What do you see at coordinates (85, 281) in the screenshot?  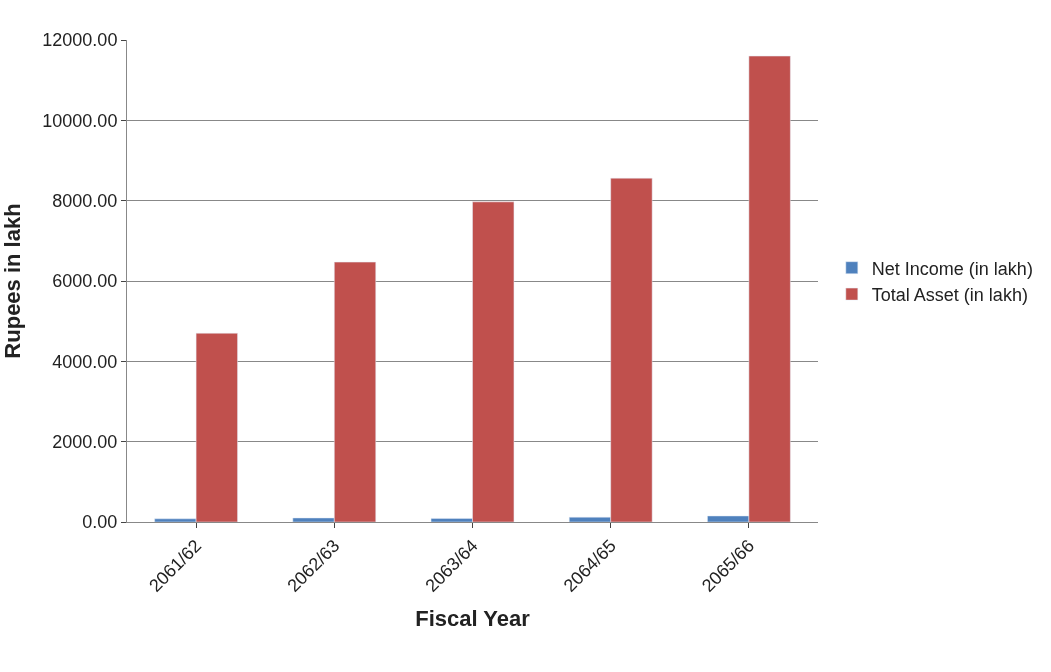 I see `y-tick-label: 6000.00` at bounding box center [85, 281].